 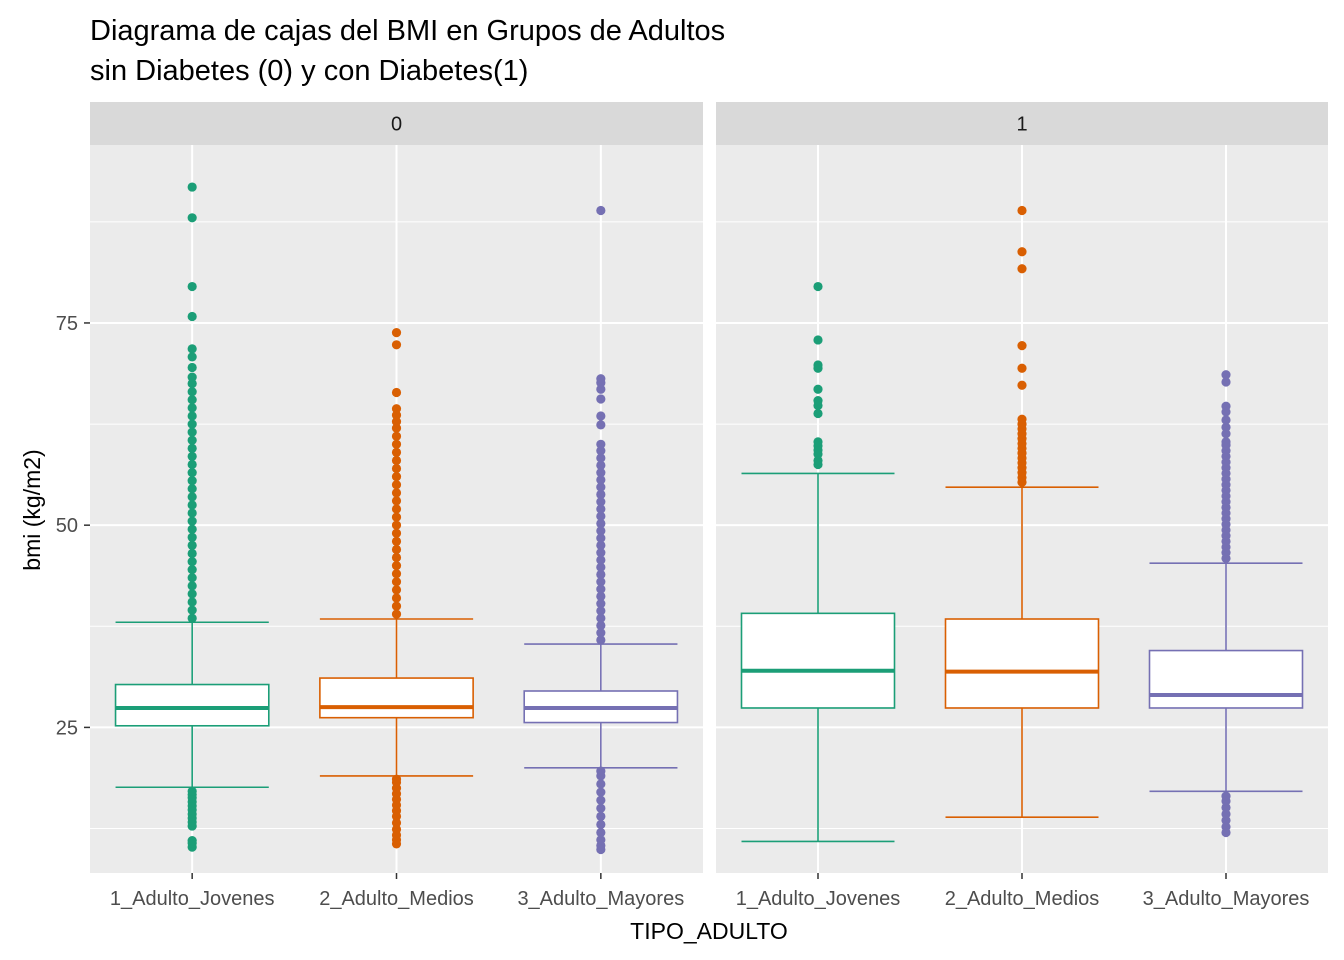 I want to click on facet-strip-label: 0, so click(x=396, y=125).